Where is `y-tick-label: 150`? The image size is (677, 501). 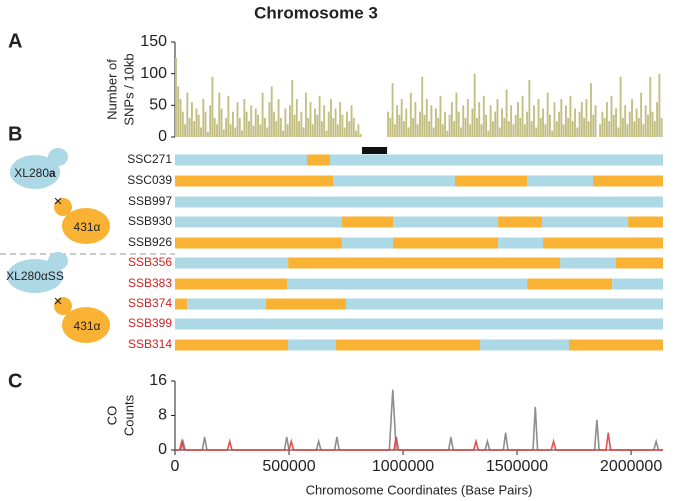
y-tick-label: 150 is located at coordinates (153, 41).